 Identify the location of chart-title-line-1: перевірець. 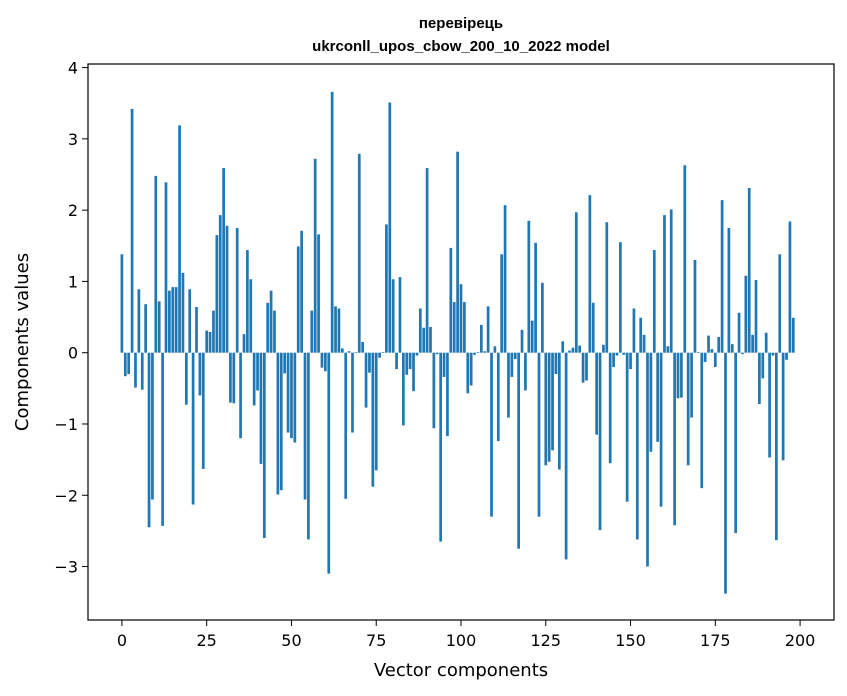
(461, 23).